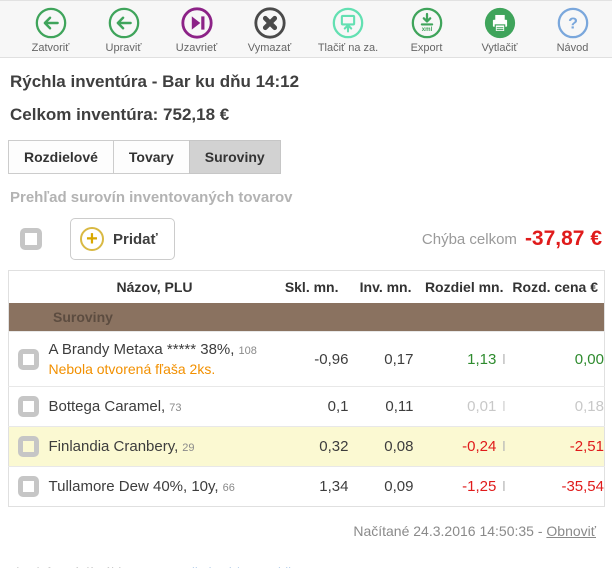  I want to click on toolbar-label: Vytlačiť, so click(499, 48).